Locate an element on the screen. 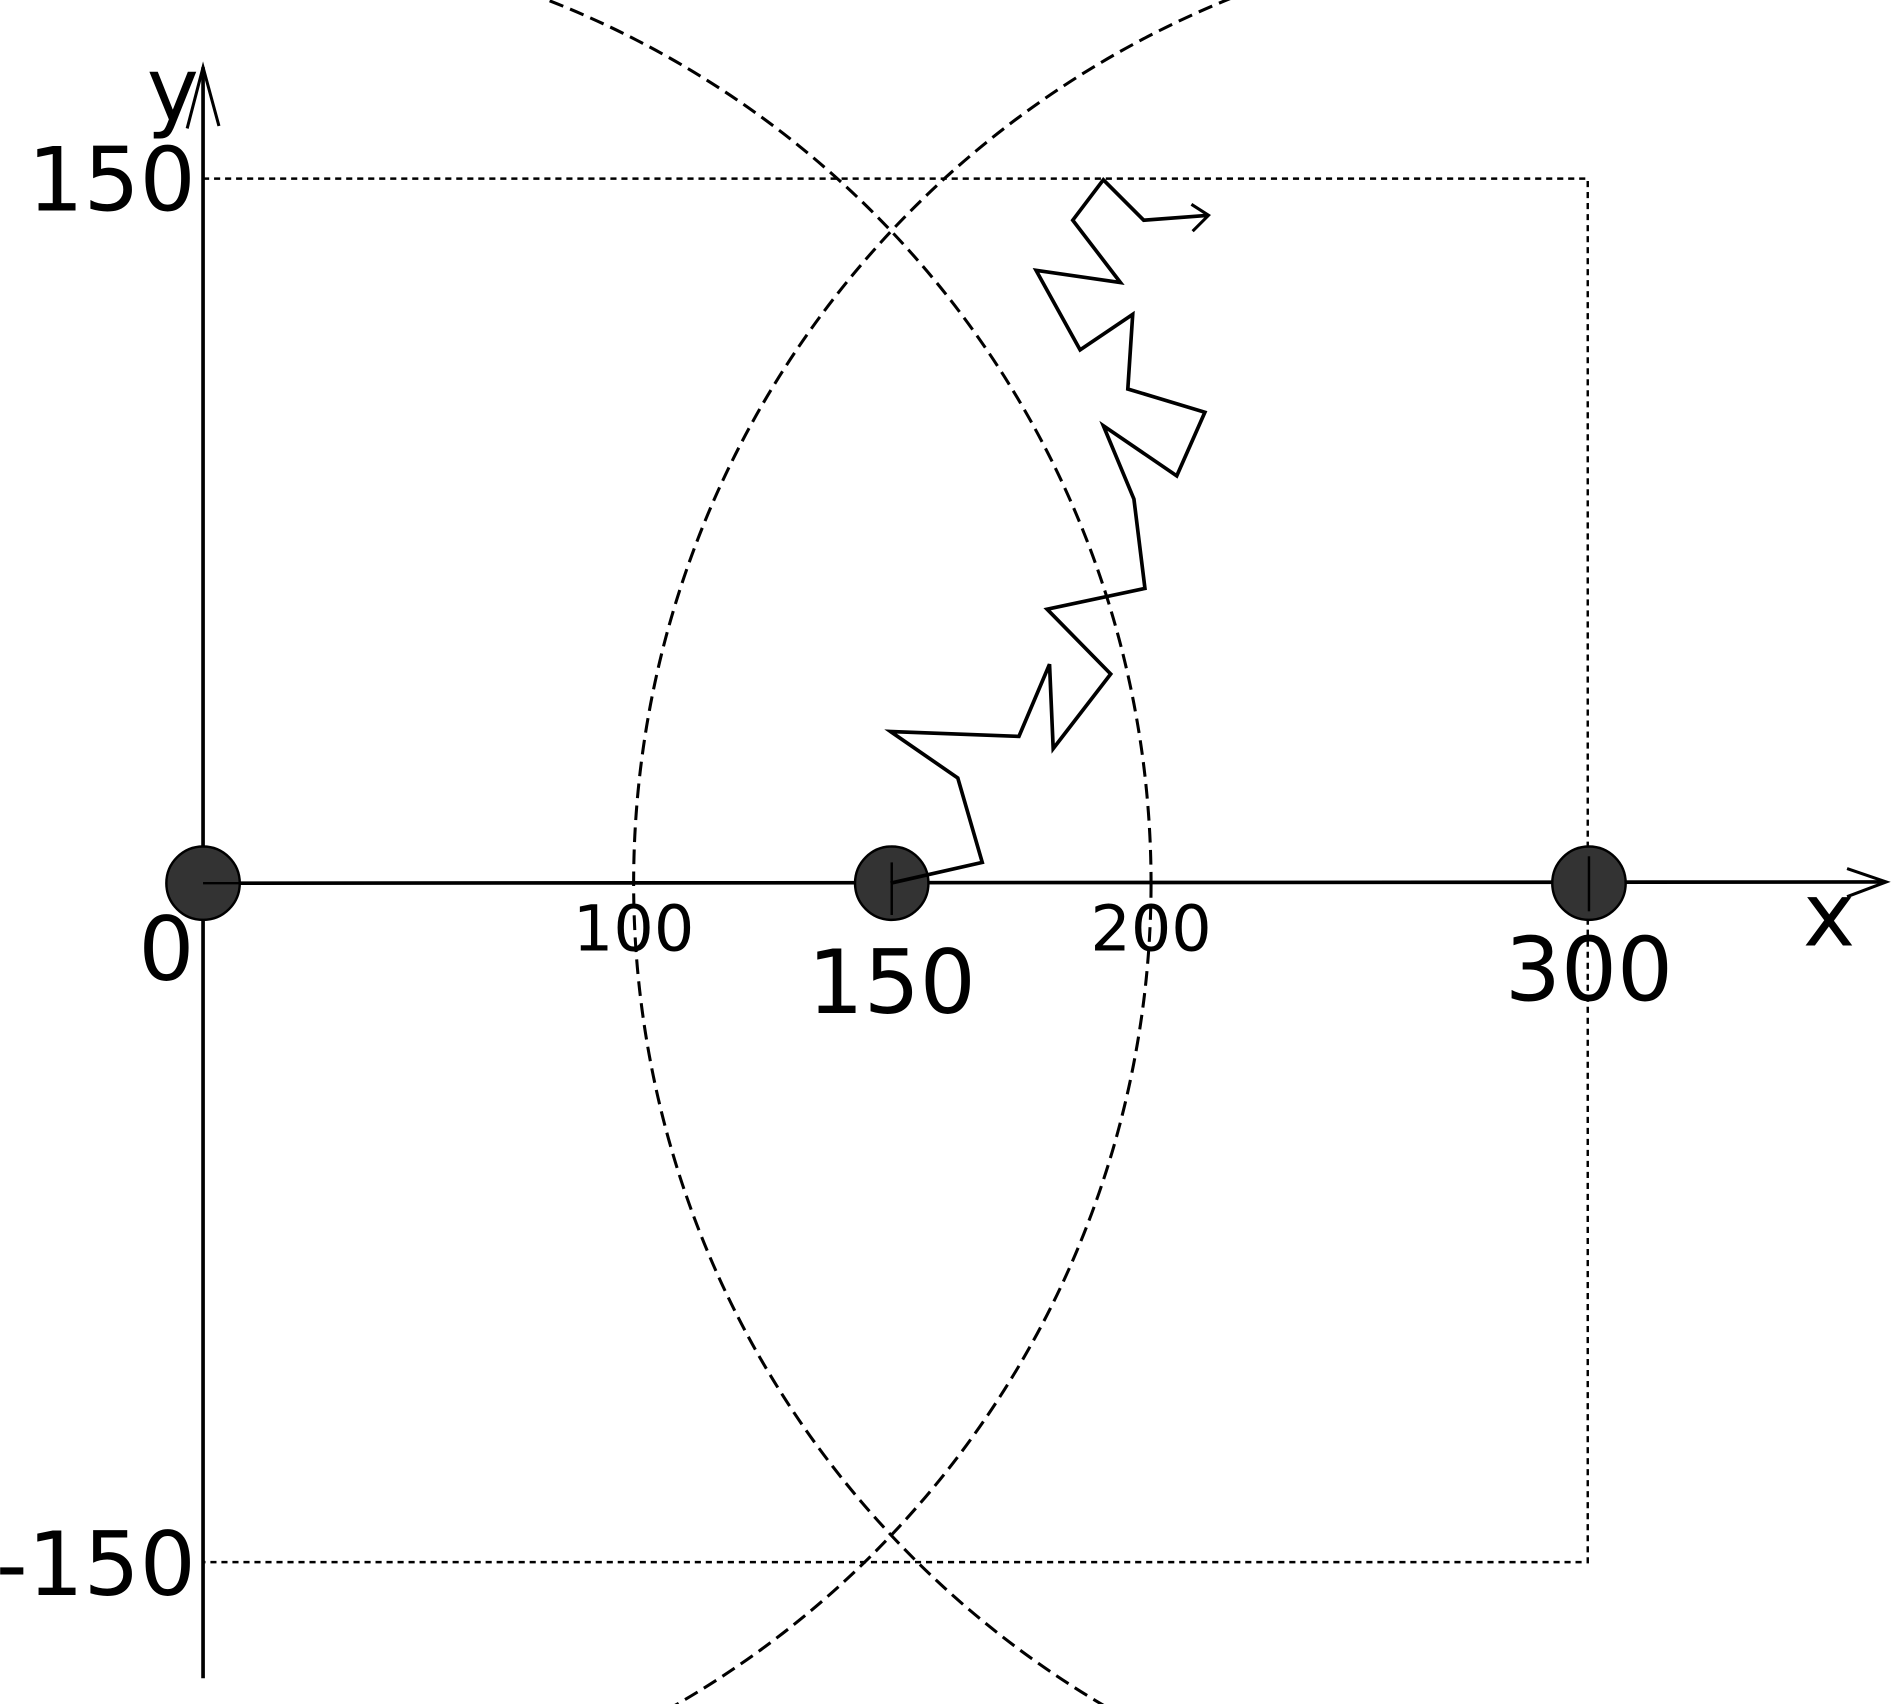  y-label: -150 is located at coordinates (98, 1564).